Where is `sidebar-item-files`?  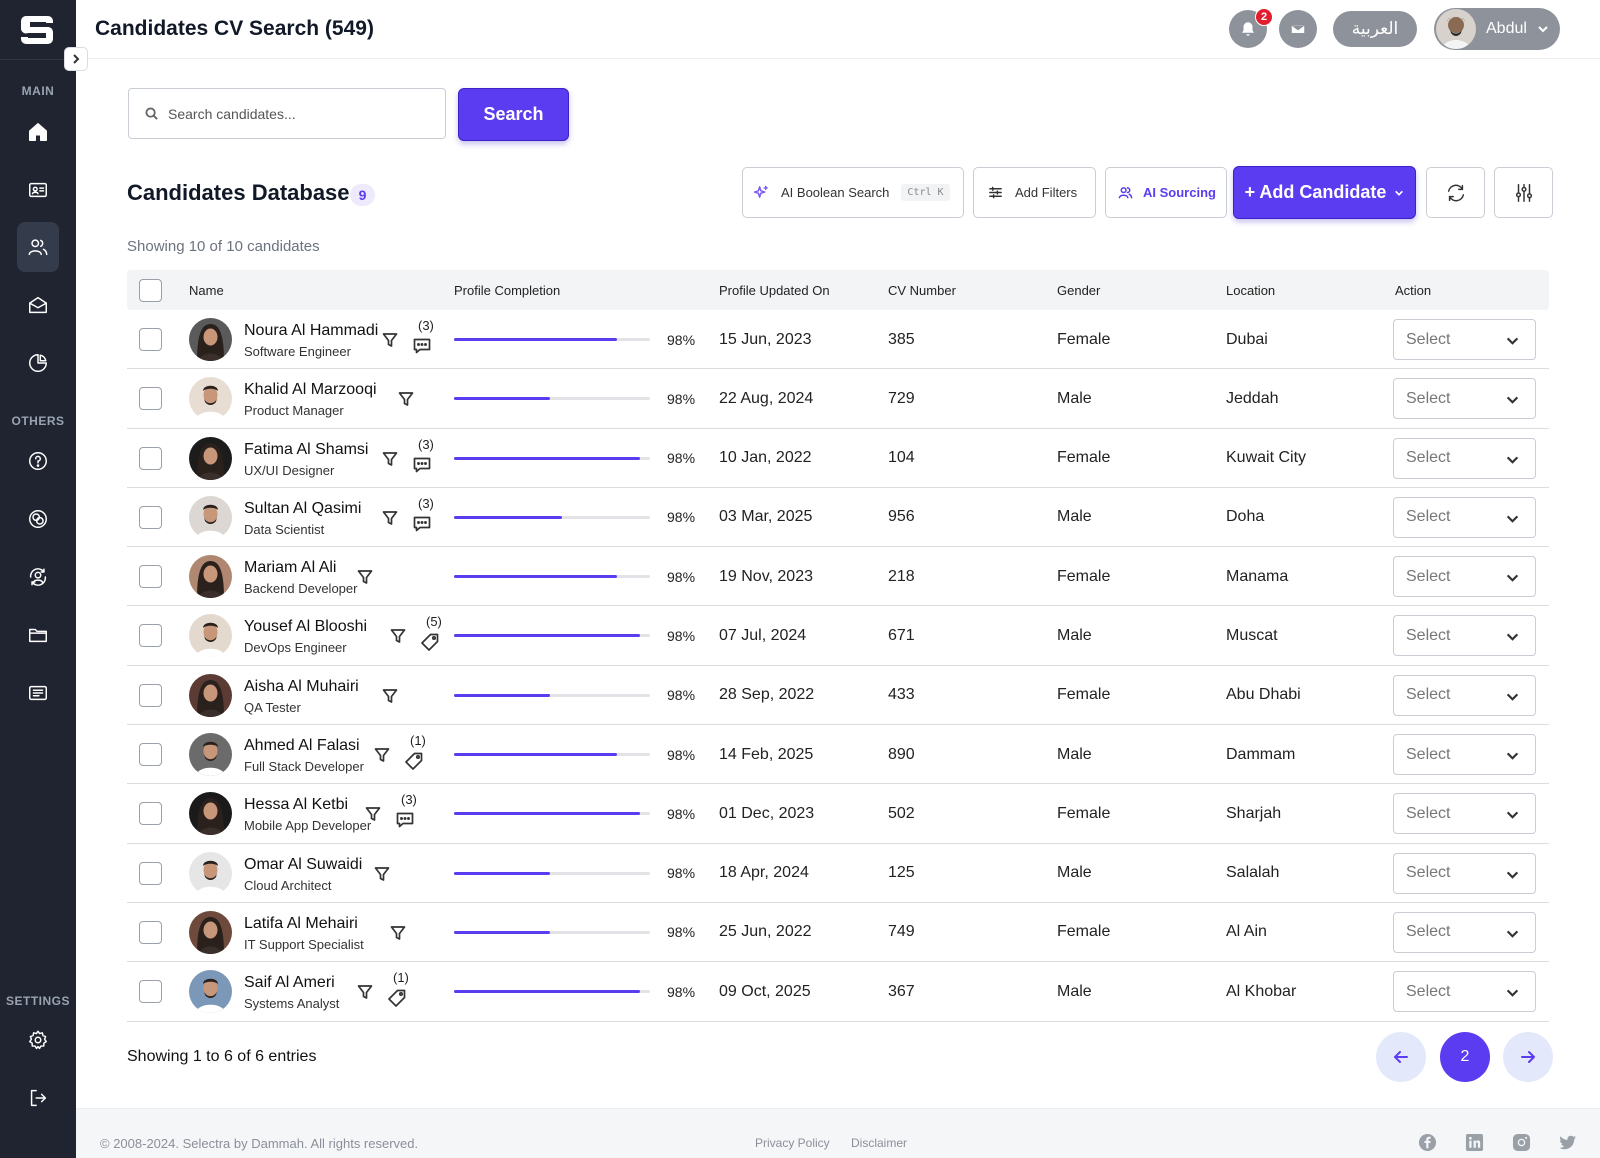
sidebar-item-files is located at coordinates (38, 635).